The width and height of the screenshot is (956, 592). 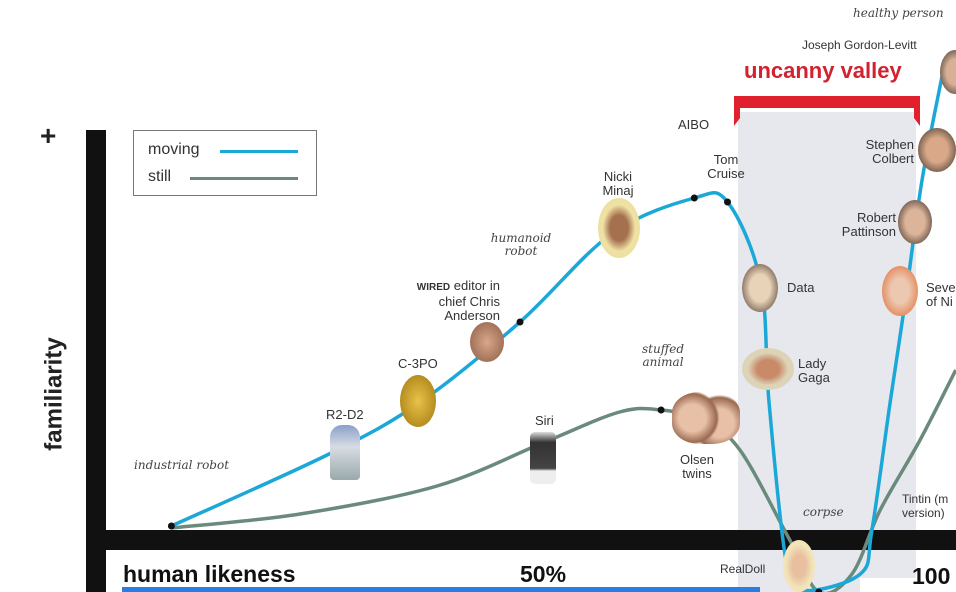 What do you see at coordinates (948, 72) in the screenshot?
I see `jgl-face` at bounding box center [948, 72].